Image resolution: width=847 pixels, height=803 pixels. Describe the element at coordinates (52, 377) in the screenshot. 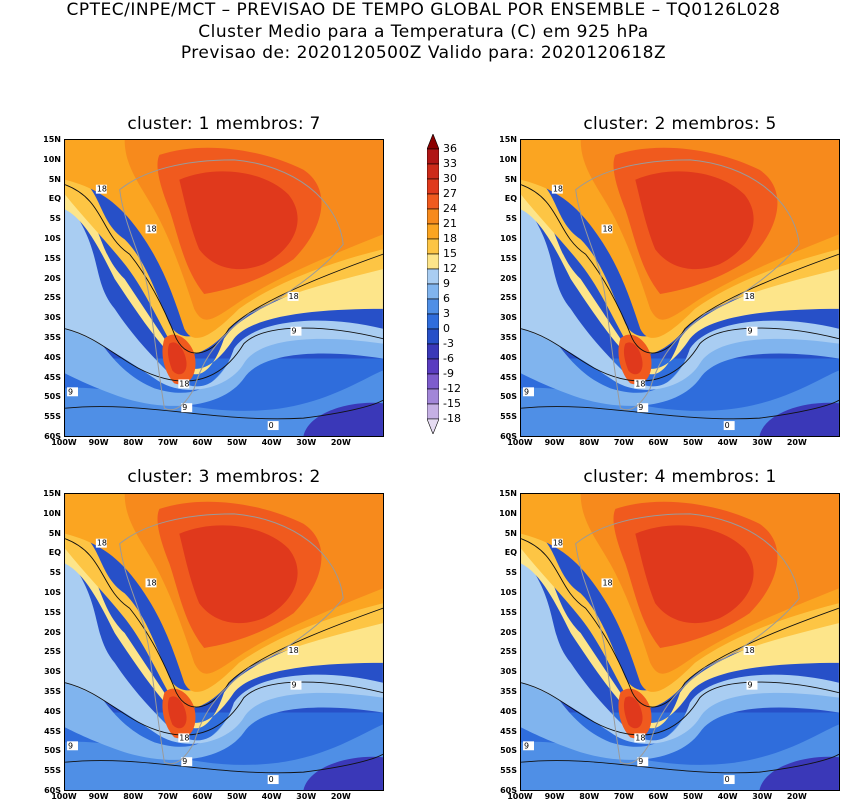

I see `lat-tick-label: 45S` at that location.